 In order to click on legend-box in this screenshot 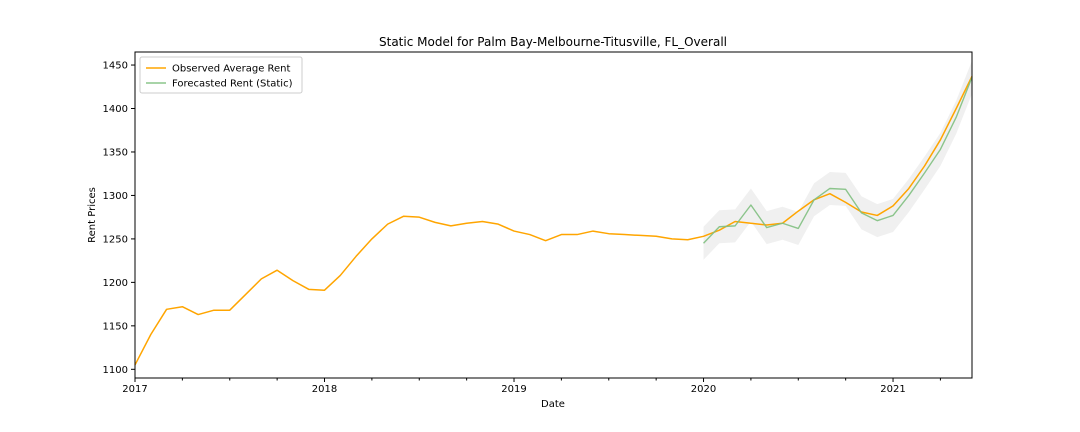, I will do `click(221, 75)`.